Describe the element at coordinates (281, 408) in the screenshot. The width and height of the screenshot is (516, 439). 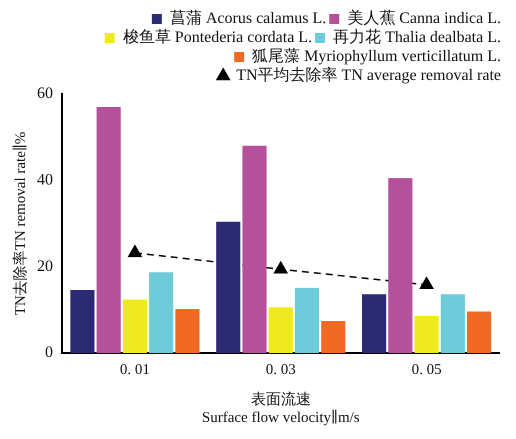
I see `x-axis-title: 表面流速 Surface flow velocity∥m/s` at that location.